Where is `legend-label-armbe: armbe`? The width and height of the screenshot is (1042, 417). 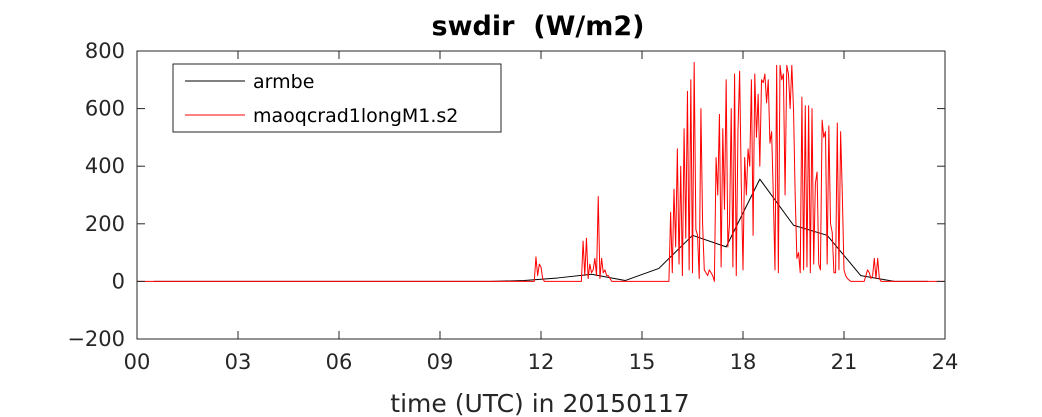 legend-label-armbe: armbe is located at coordinates (283, 82).